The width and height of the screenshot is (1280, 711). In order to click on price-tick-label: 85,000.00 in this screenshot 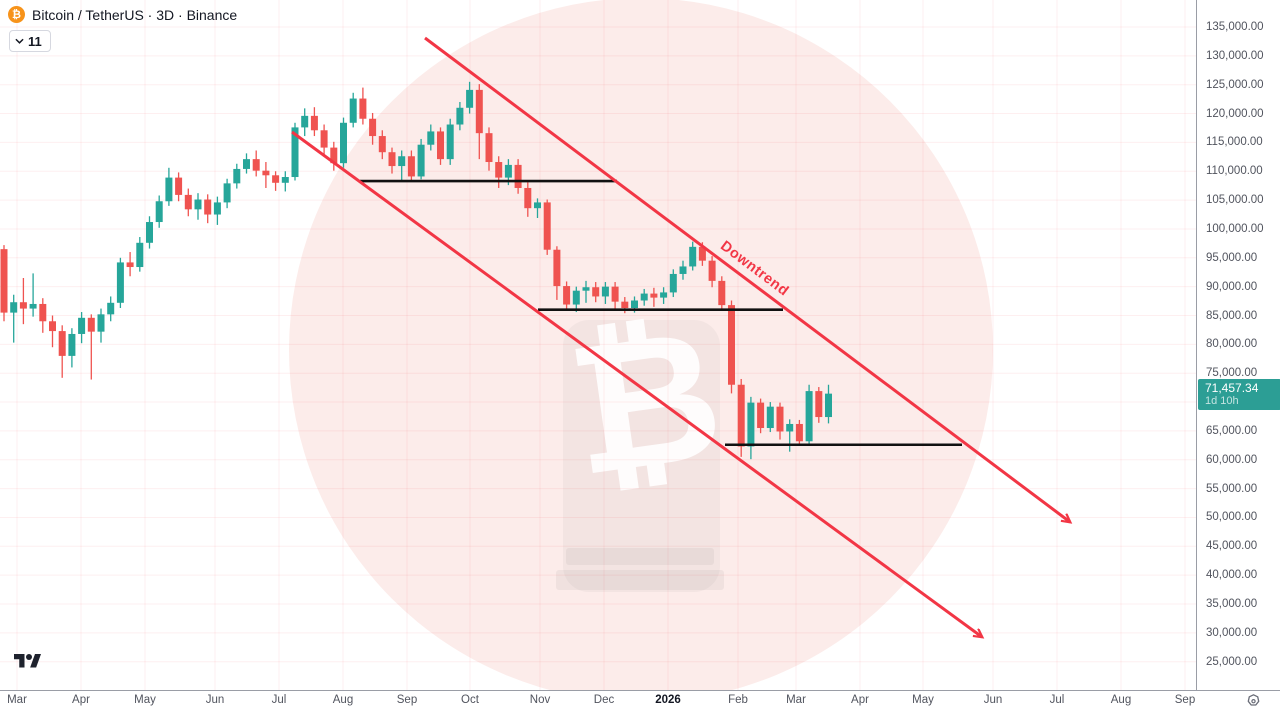, I will do `click(1232, 315)`.